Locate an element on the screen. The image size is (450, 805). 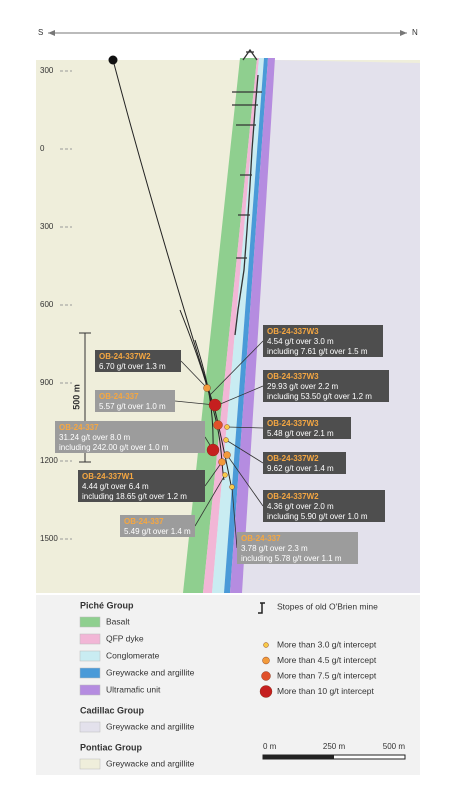
grade-label: More than 7.5 g/t intercept is located at coordinates (327, 675).